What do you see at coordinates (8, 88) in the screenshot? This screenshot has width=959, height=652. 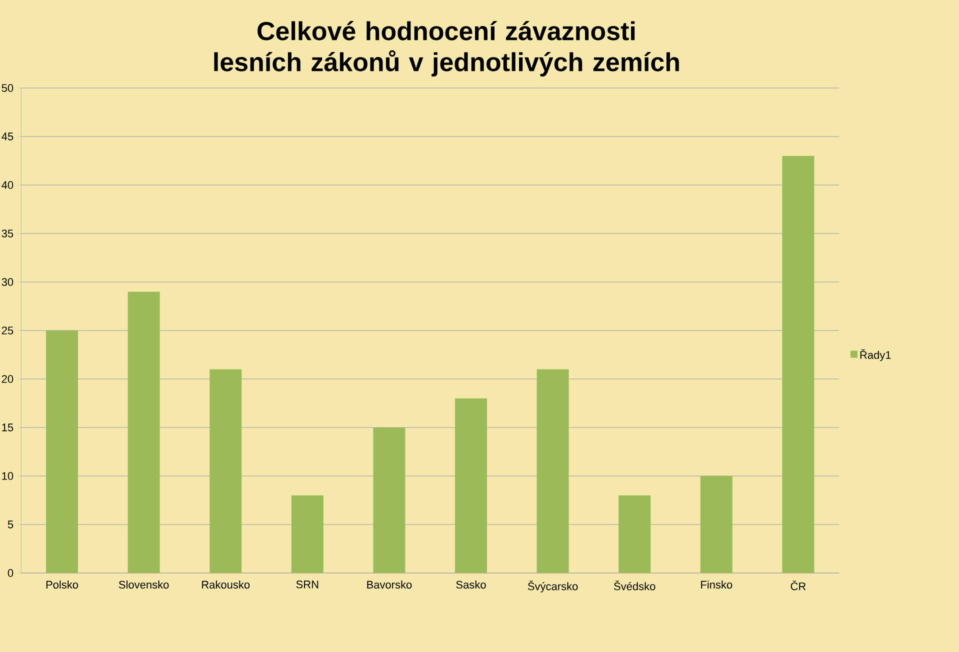 I see `y-tick-label: 50` at bounding box center [8, 88].